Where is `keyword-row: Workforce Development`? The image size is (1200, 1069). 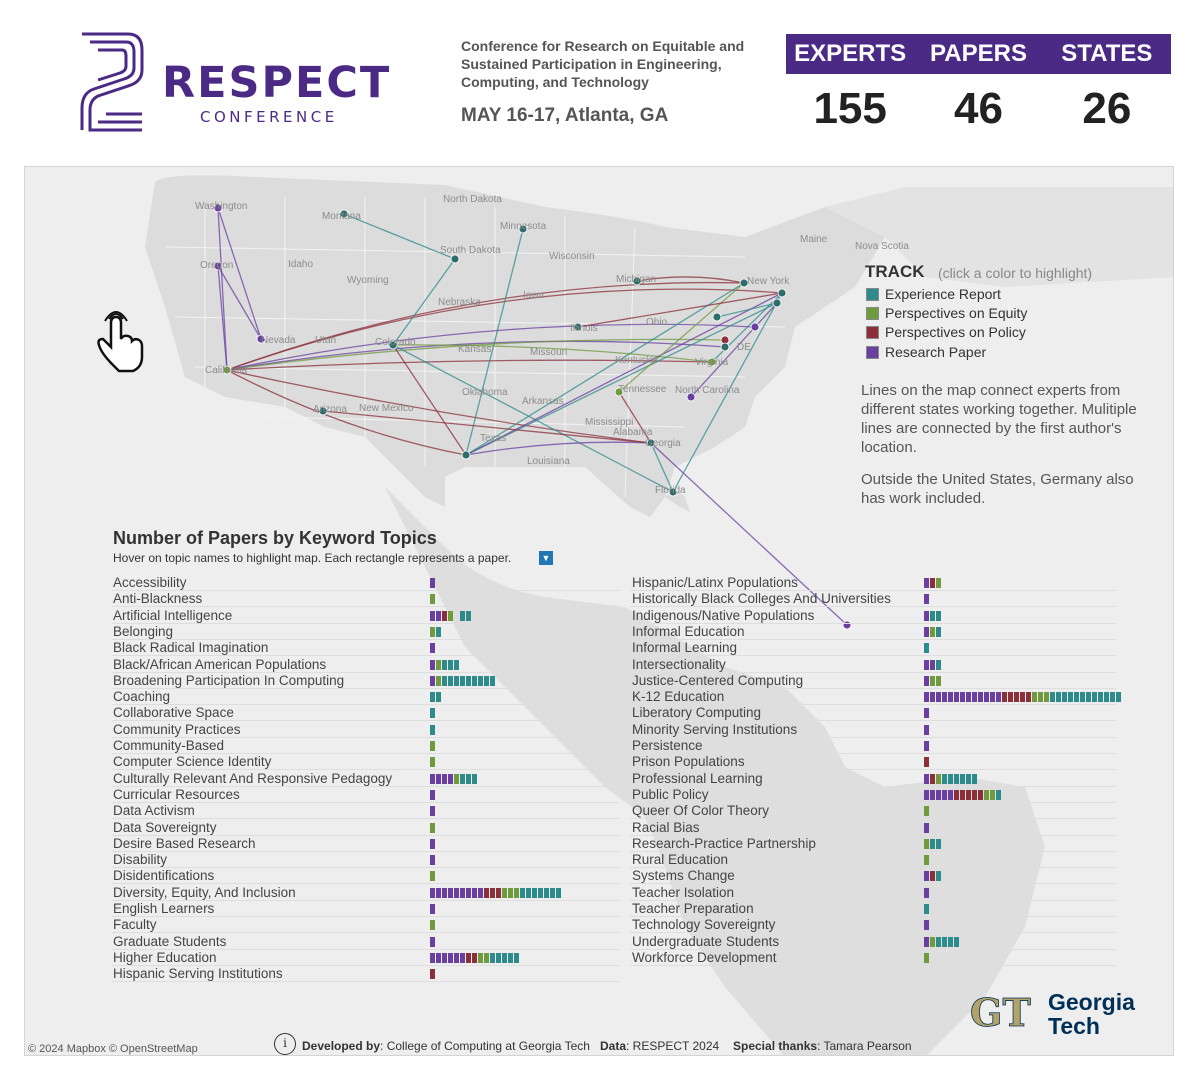
keyword-row: Workforce Development is located at coordinates (873, 958).